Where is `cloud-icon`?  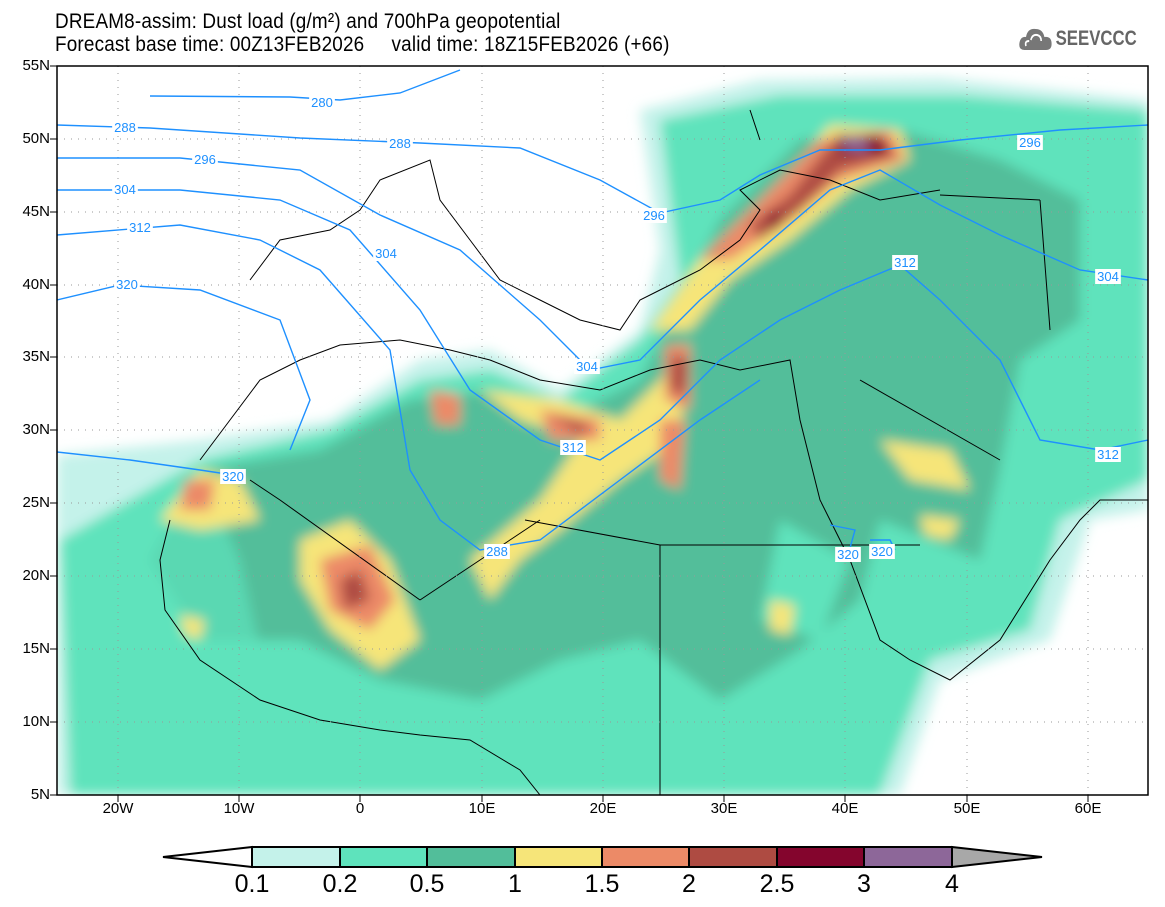 cloud-icon is located at coordinates (1035, 39).